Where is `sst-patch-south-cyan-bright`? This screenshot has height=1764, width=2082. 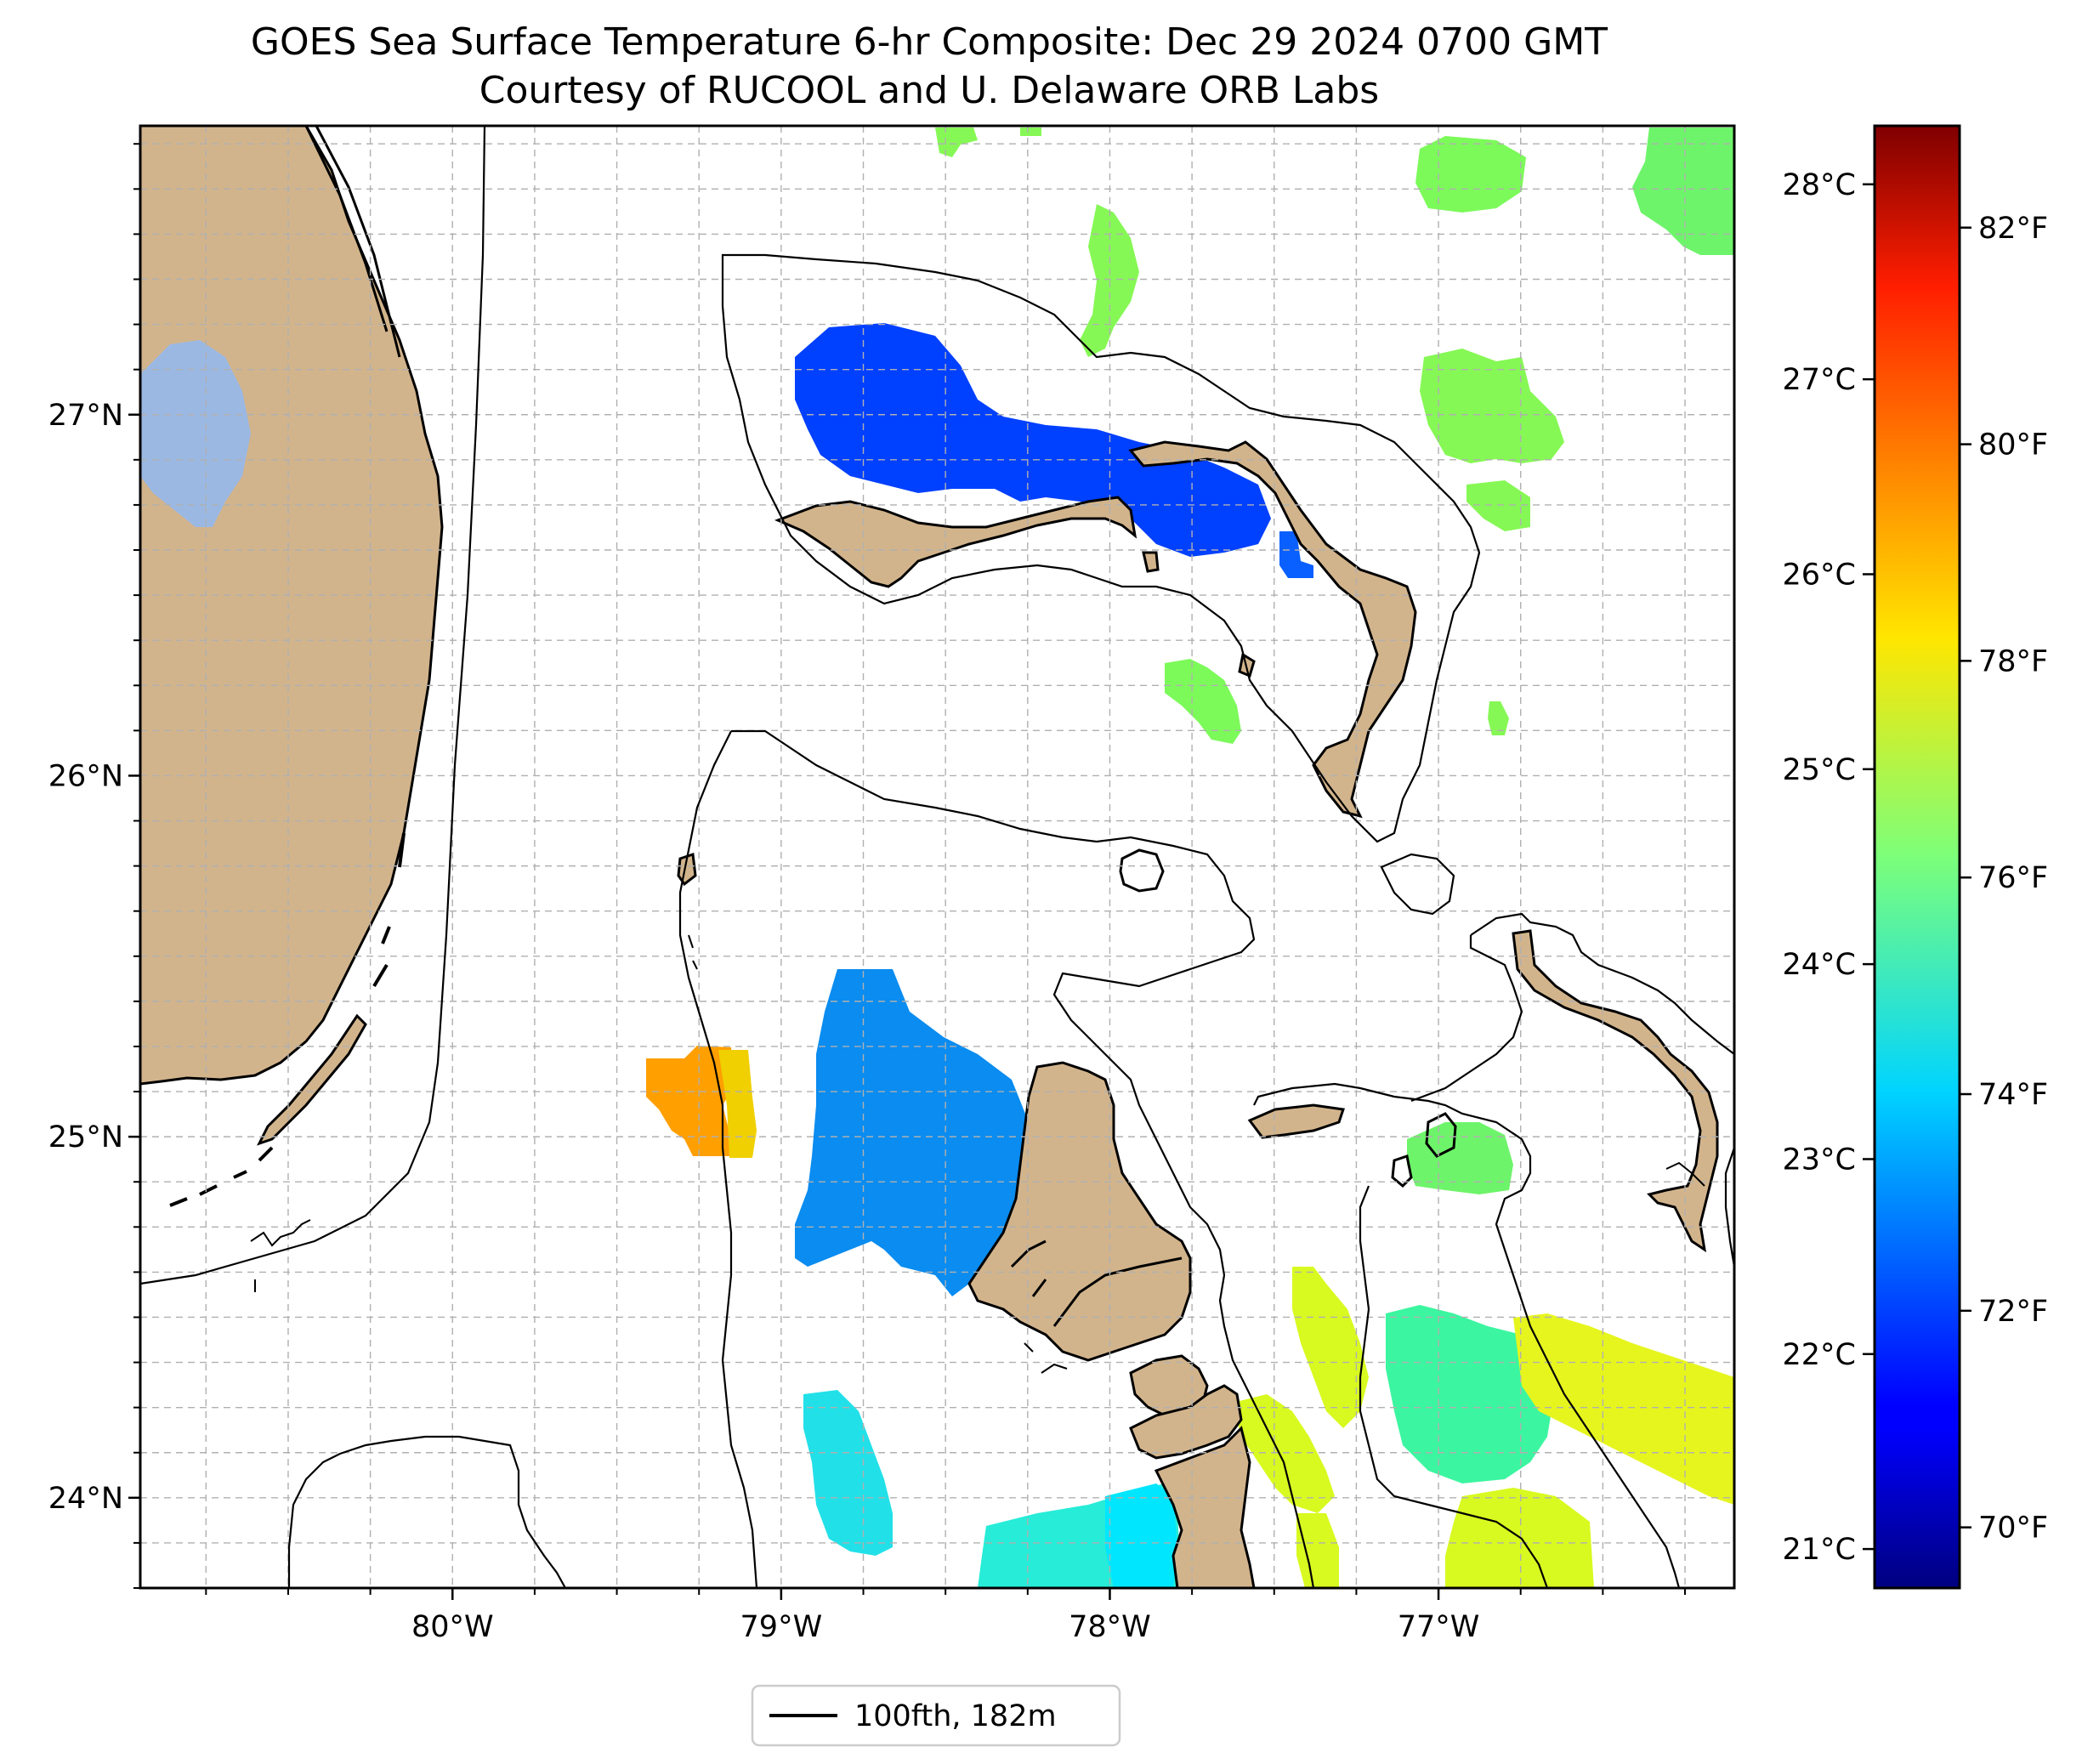 sst-patch-south-cyan-bright is located at coordinates (1141, 1535).